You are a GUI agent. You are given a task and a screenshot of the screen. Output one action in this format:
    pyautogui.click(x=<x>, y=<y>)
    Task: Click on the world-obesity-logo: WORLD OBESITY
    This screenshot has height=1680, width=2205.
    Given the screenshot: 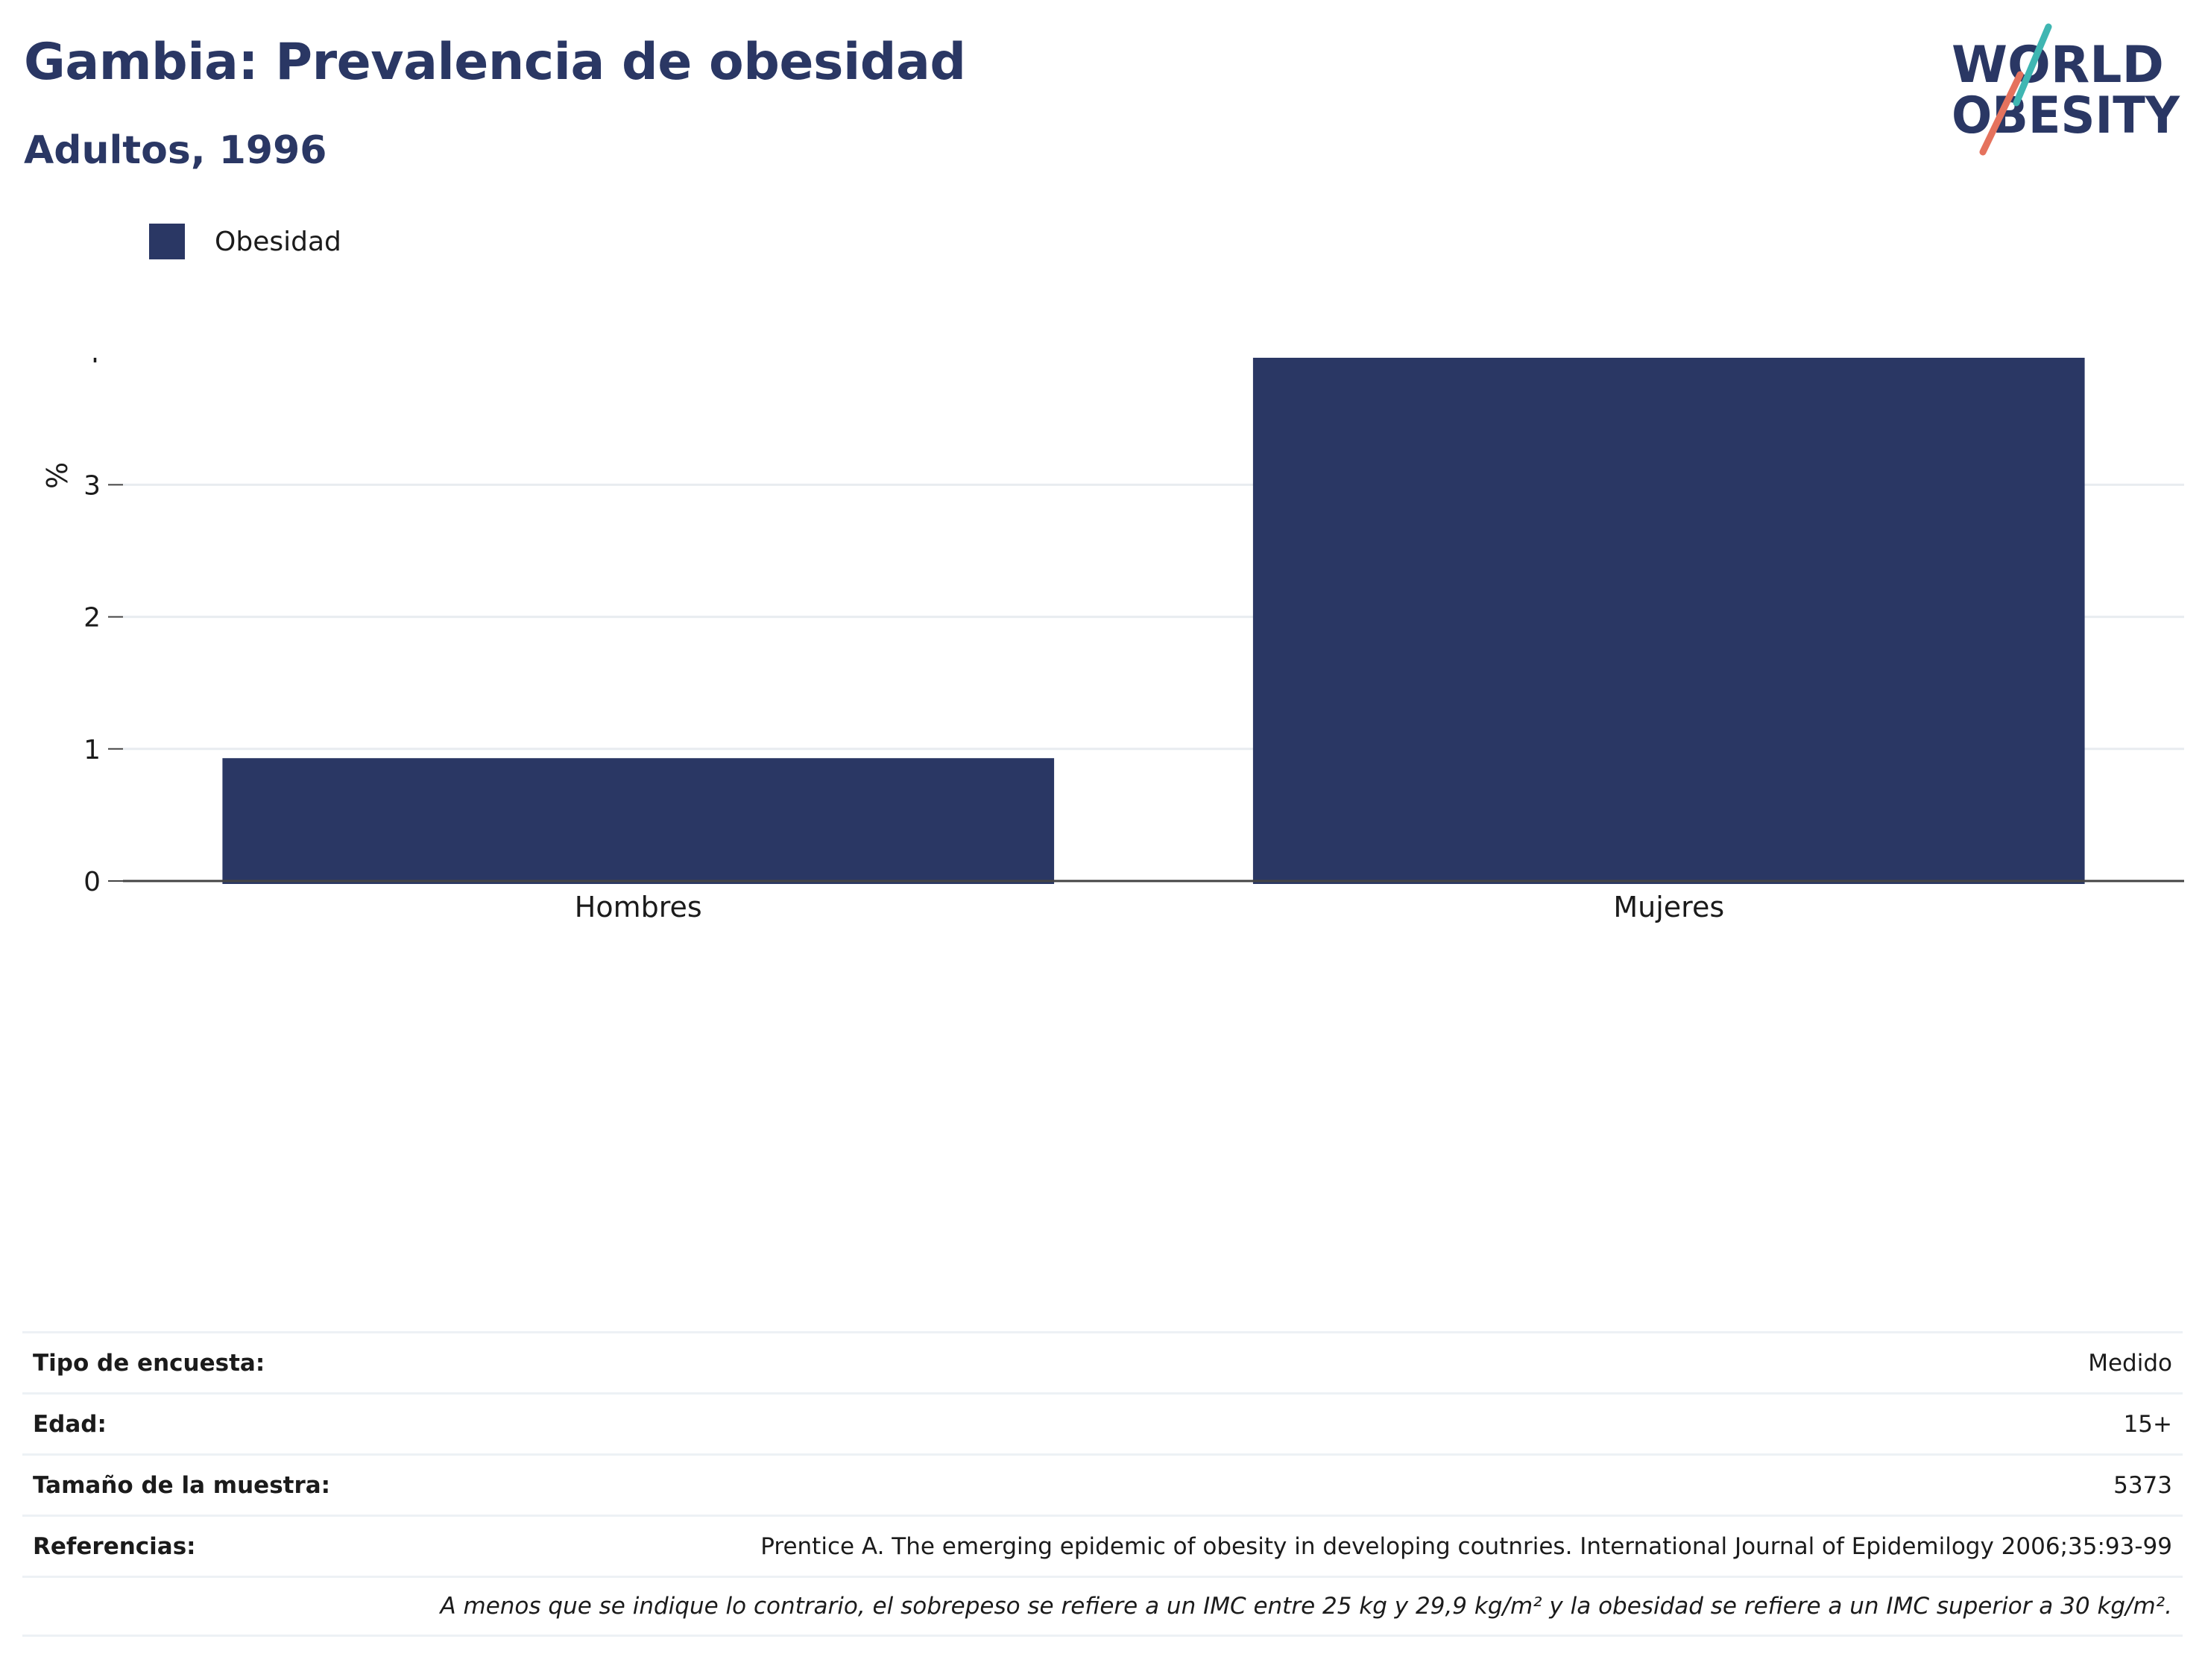 What is the action you would take?
    pyautogui.click(x=2066, y=89)
    